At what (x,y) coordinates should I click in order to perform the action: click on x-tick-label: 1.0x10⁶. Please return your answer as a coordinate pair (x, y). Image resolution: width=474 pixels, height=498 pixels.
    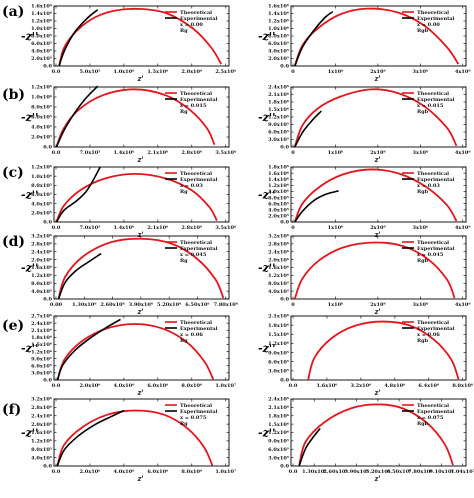
    Looking at the image, I should click on (124, 72).